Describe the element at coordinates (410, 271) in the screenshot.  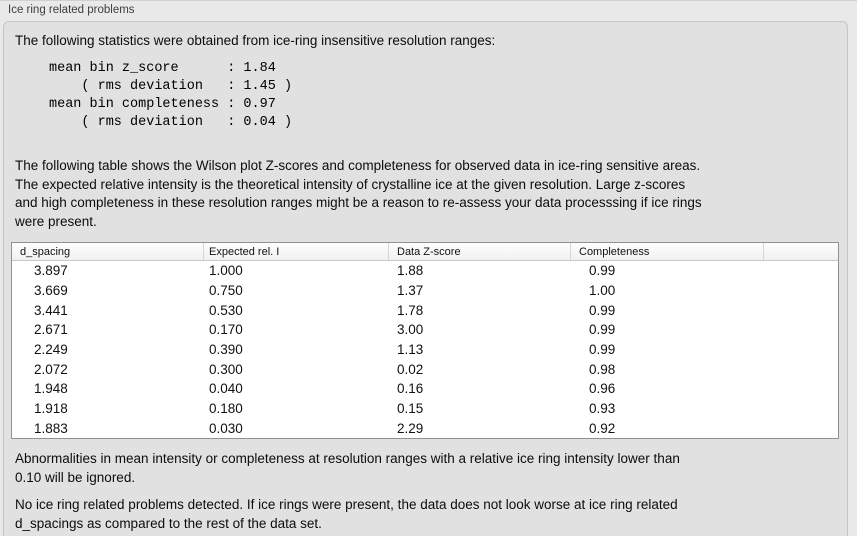
I see `cell-data-z-score: 1.88` at that location.